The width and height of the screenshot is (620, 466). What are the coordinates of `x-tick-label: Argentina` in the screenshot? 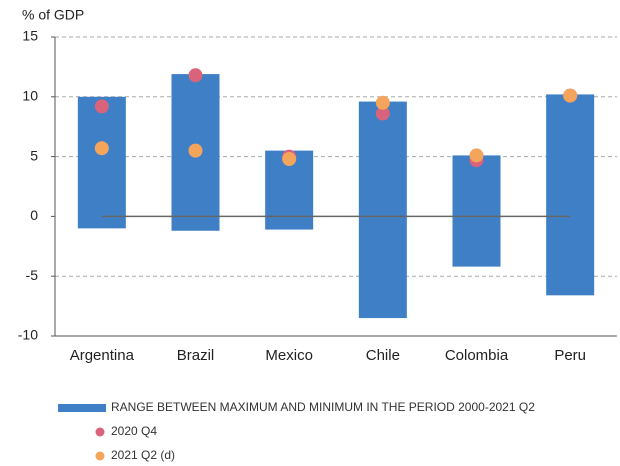 It's located at (102, 355).